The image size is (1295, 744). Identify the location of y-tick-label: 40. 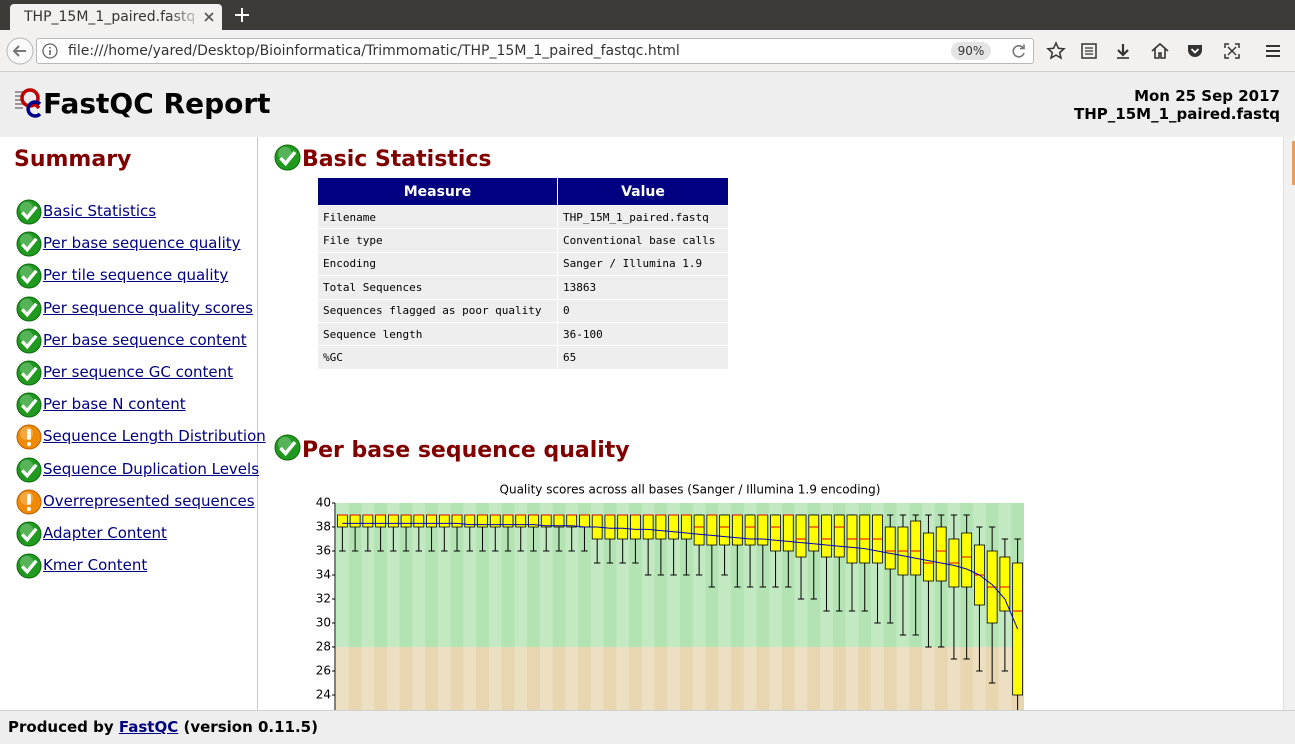
(323, 503).